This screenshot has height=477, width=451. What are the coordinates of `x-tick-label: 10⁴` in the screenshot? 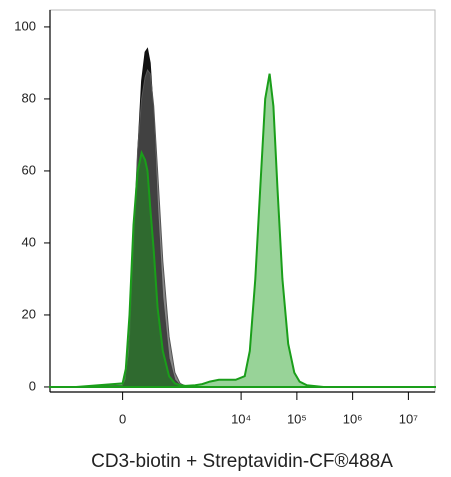 It's located at (241, 418).